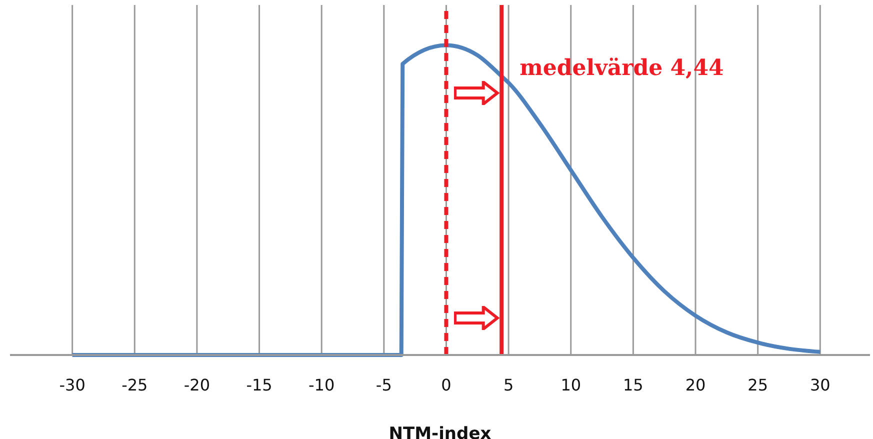 Image resolution: width=873 pixels, height=439 pixels. Describe the element at coordinates (695, 384) in the screenshot. I see `x-tick-label: 20` at that location.